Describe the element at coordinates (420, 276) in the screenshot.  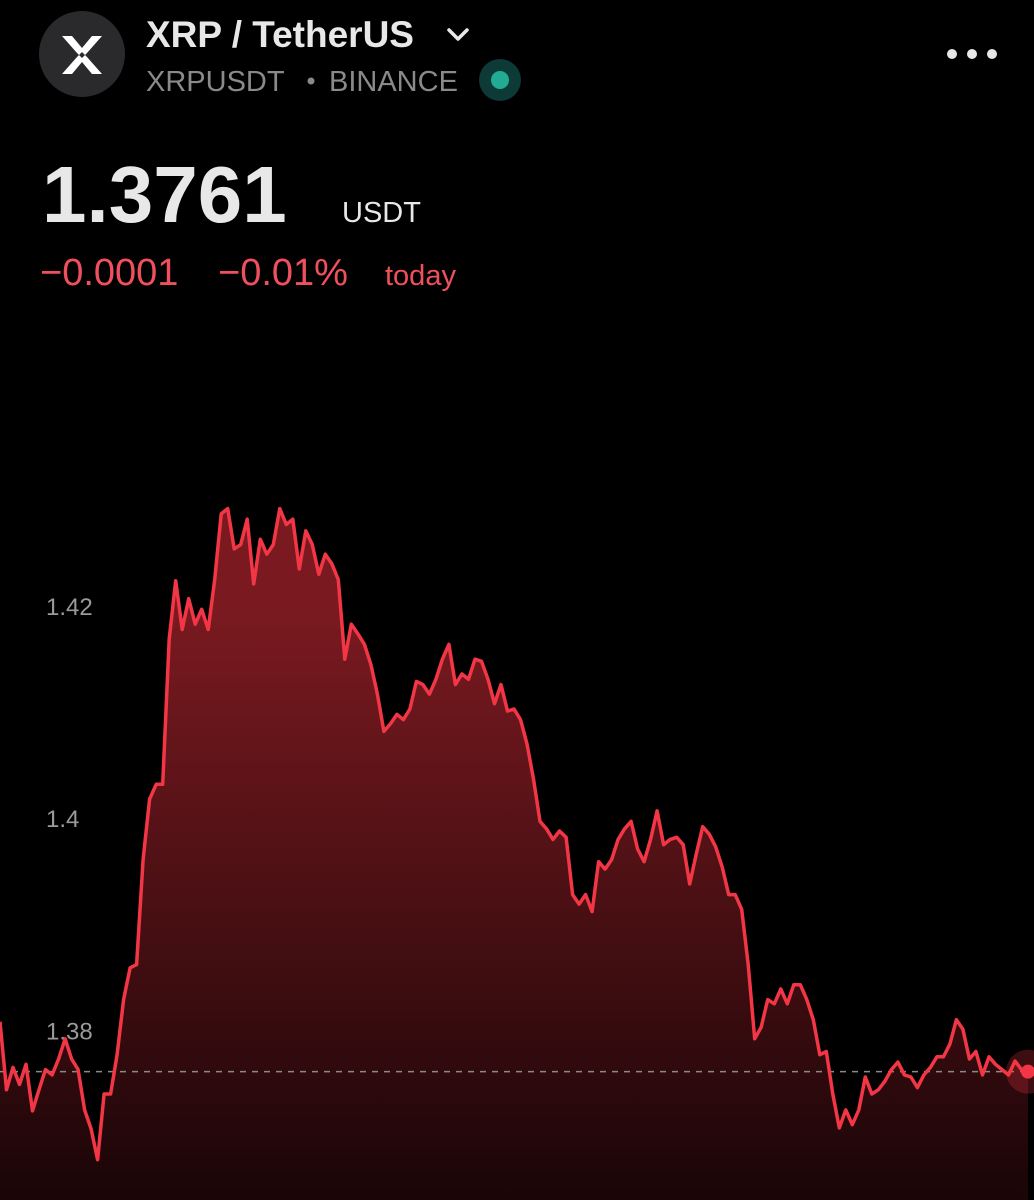
I see `period: today` at that location.